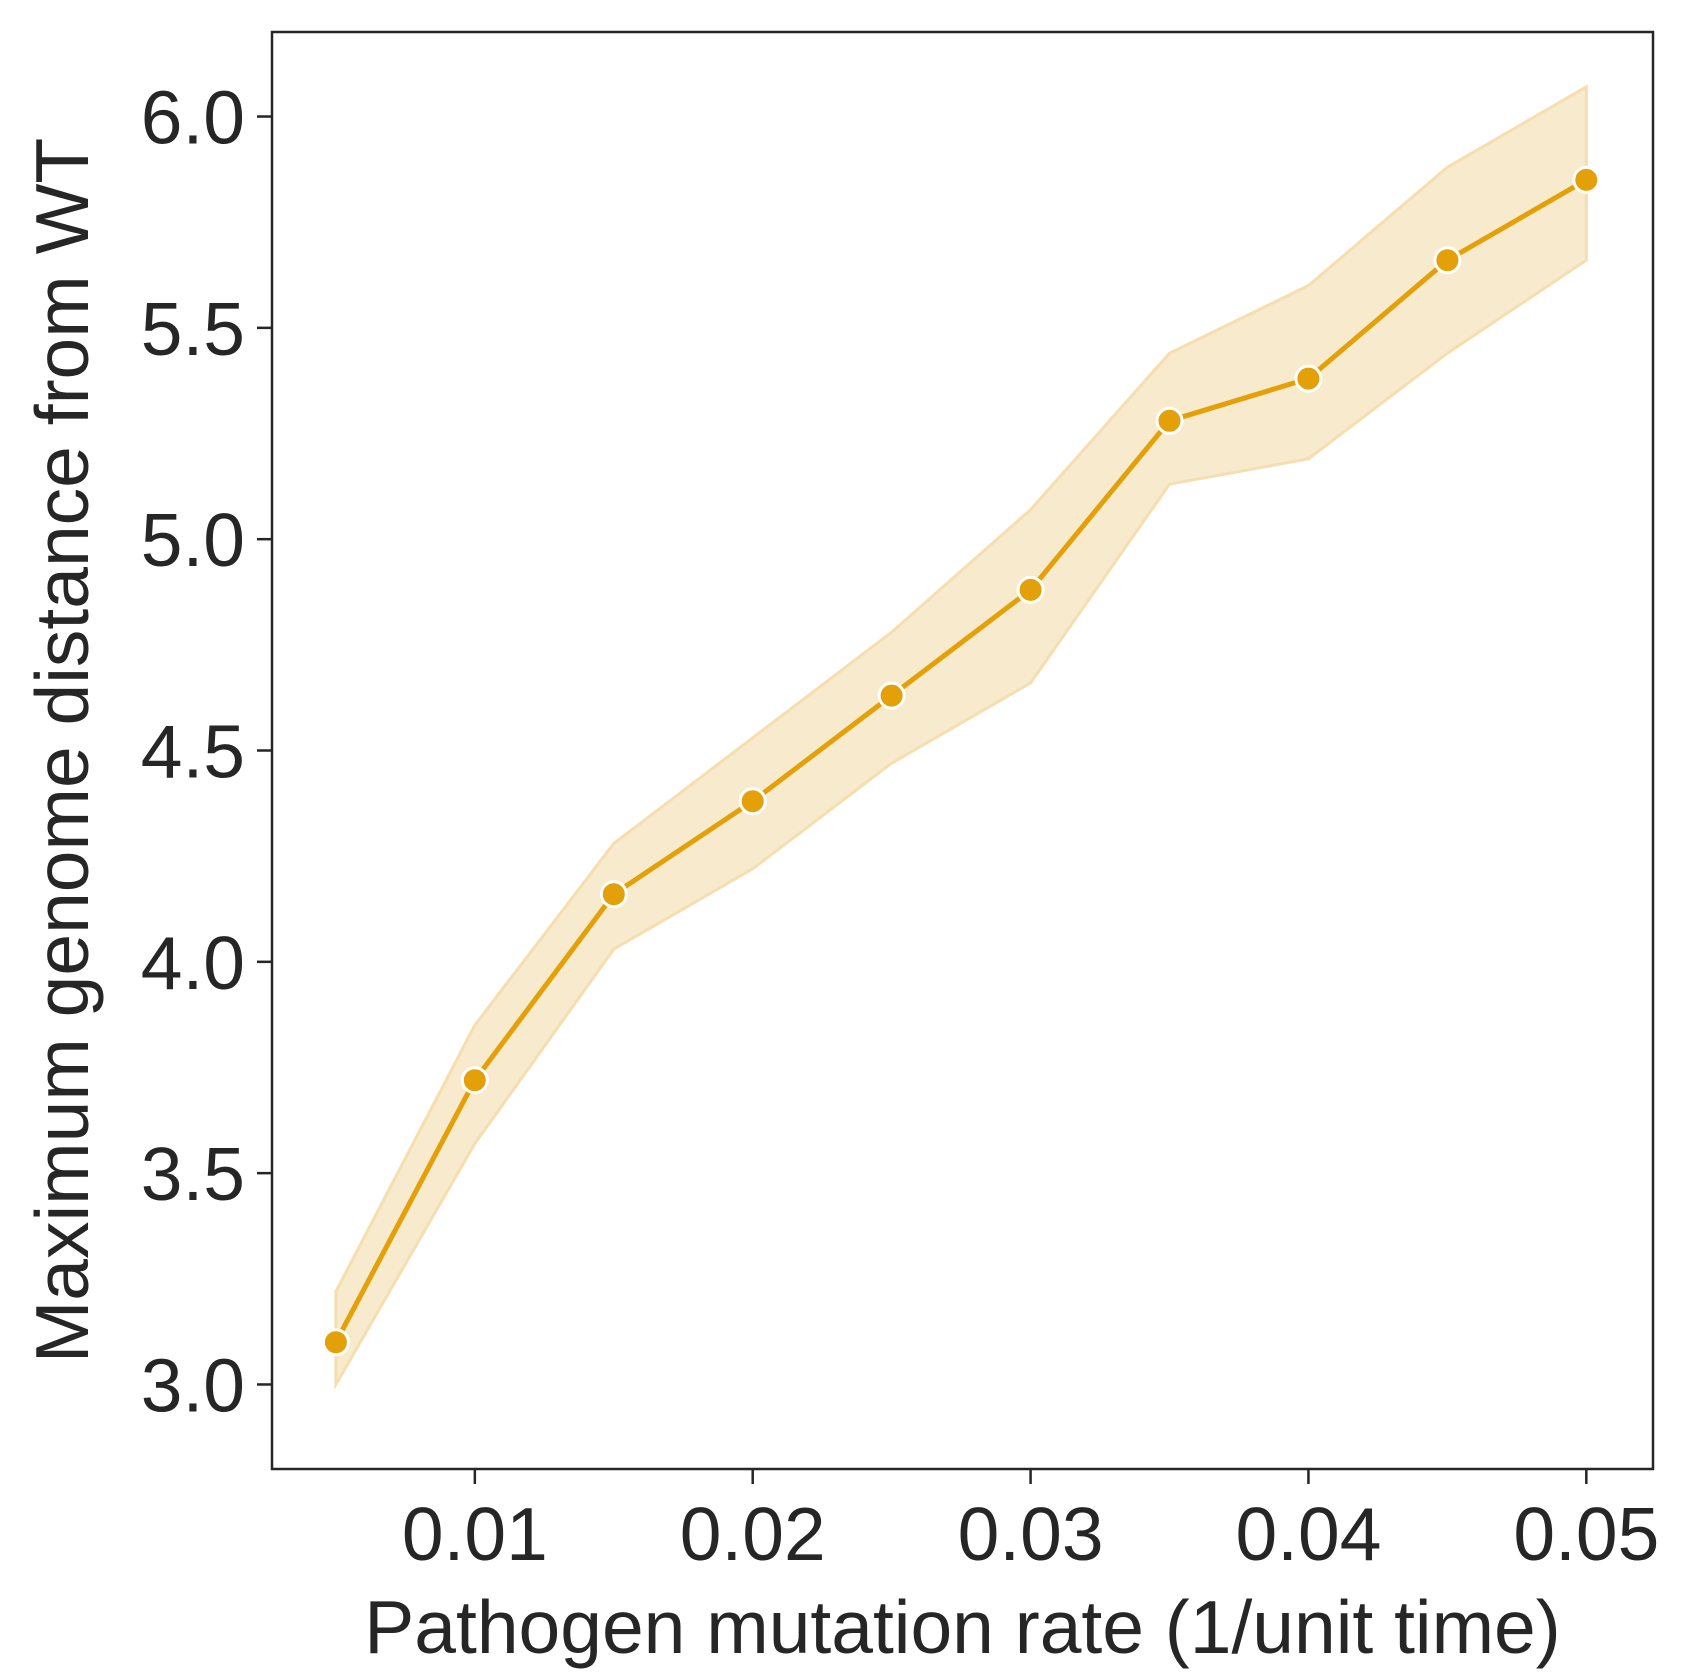 The image size is (1681, 1680). I want to click on y-tick-label: 4.5, so click(193, 752).